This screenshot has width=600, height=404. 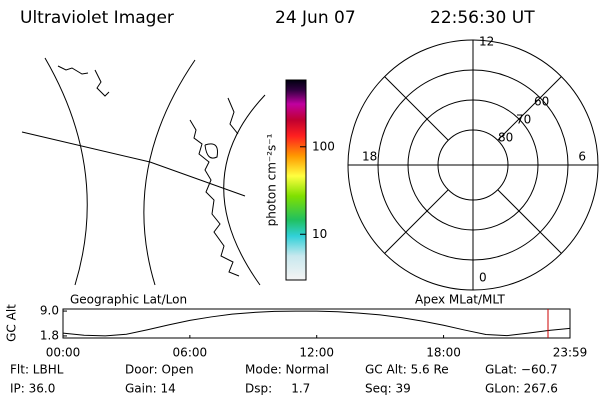 What do you see at coordinates (128, 300) in the screenshot?
I see `panel-label: Geographic Lat/Lon` at bounding box center [128, 300].